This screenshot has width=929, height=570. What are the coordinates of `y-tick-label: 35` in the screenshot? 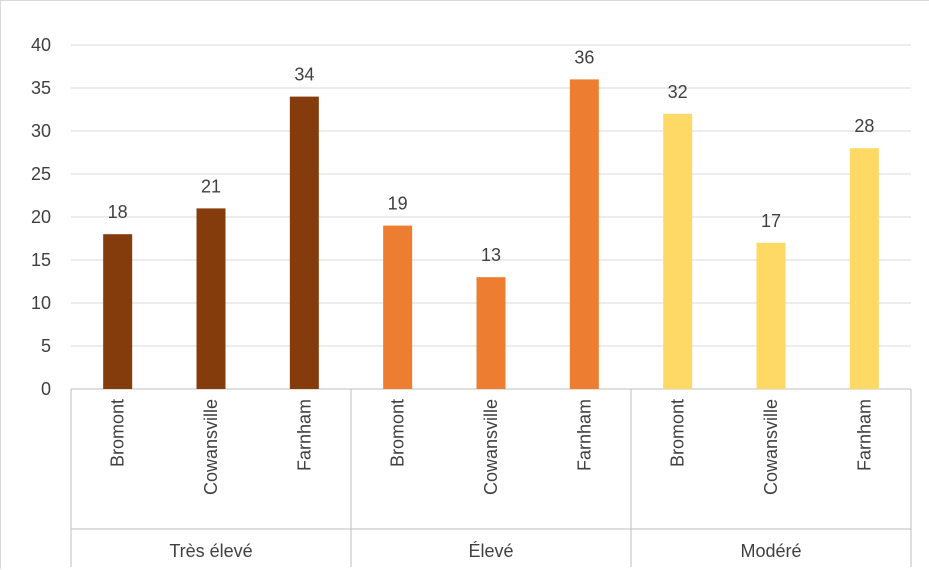 It's located at (41, 88).